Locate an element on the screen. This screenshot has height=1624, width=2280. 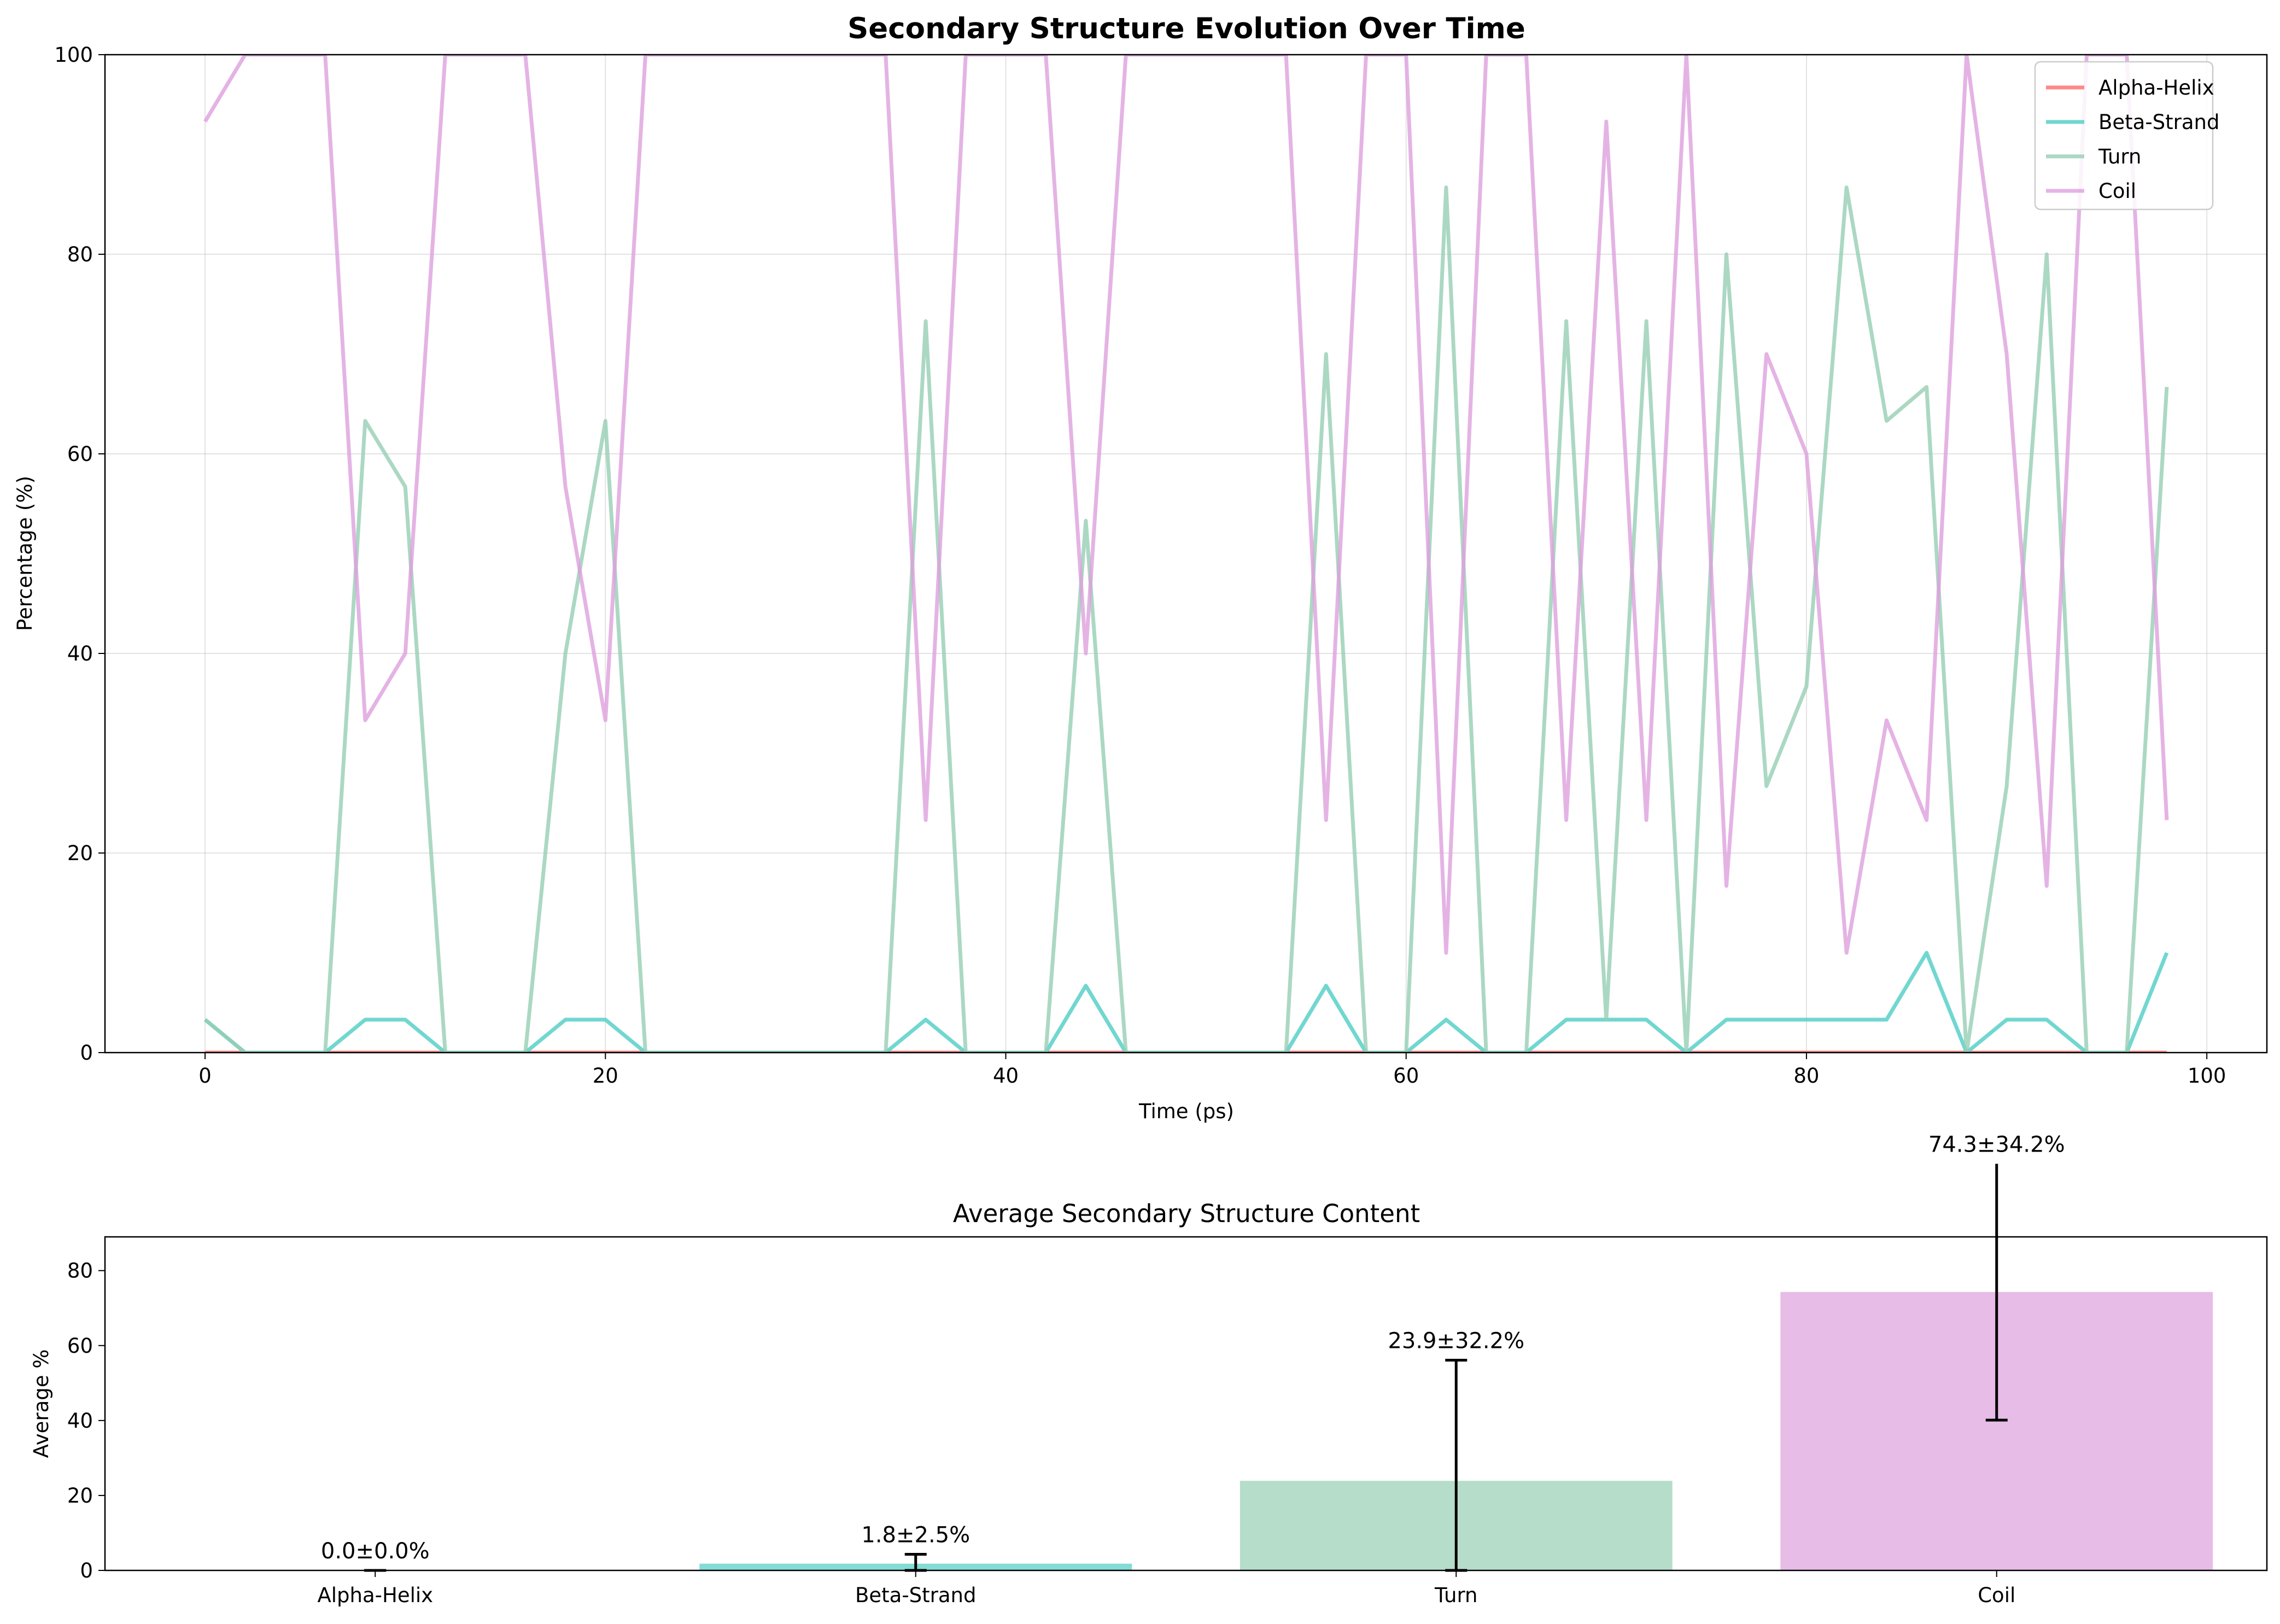
line-chart-title: Secondary Structure Evolution Over Time is located at coordinates (1186, 28).